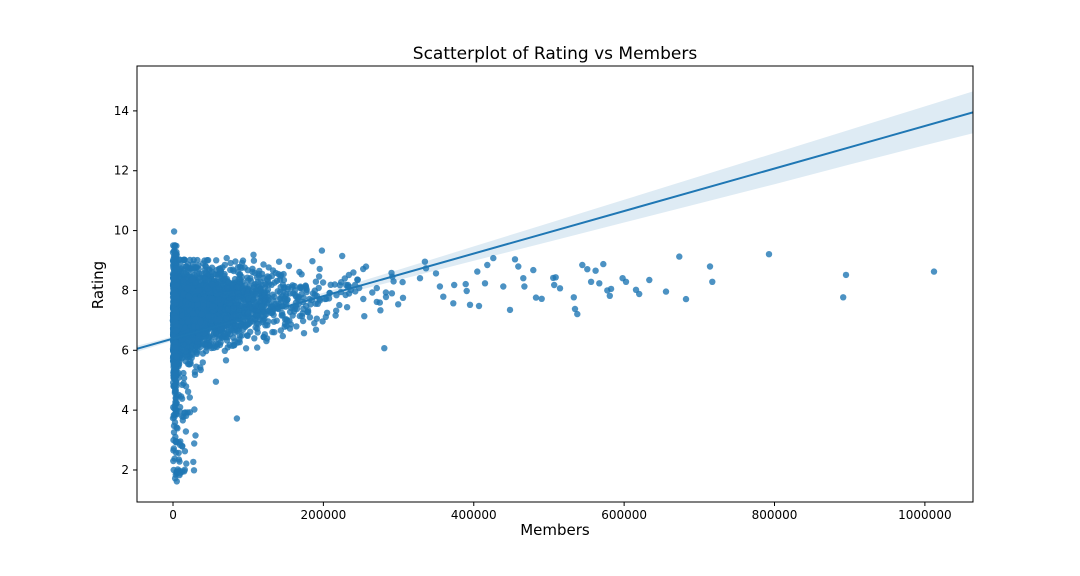  I want to click on y-tick-label-1: 4, so click(125, 410).